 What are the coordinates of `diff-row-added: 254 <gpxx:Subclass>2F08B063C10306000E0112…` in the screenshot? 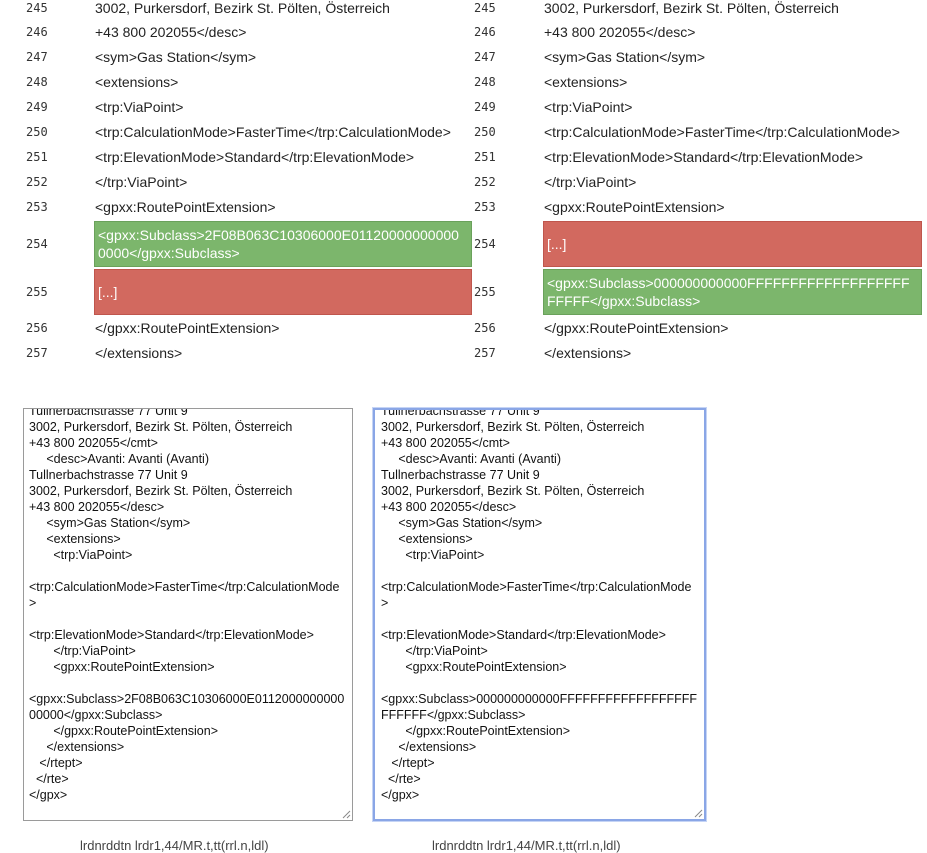 It's located at (236, 244).